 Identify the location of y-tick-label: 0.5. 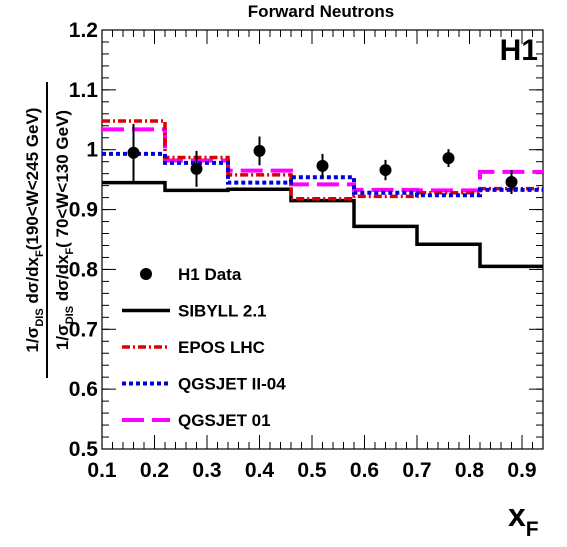
(84, 449).